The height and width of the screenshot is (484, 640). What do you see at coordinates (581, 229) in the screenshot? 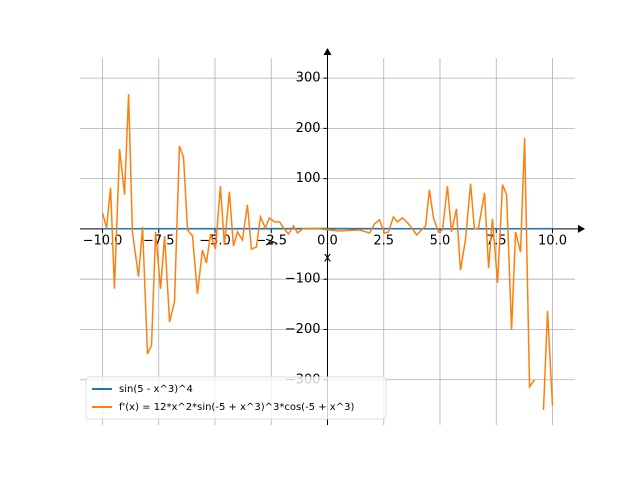
I see `x-arrow` at bounding box center [581, 229].